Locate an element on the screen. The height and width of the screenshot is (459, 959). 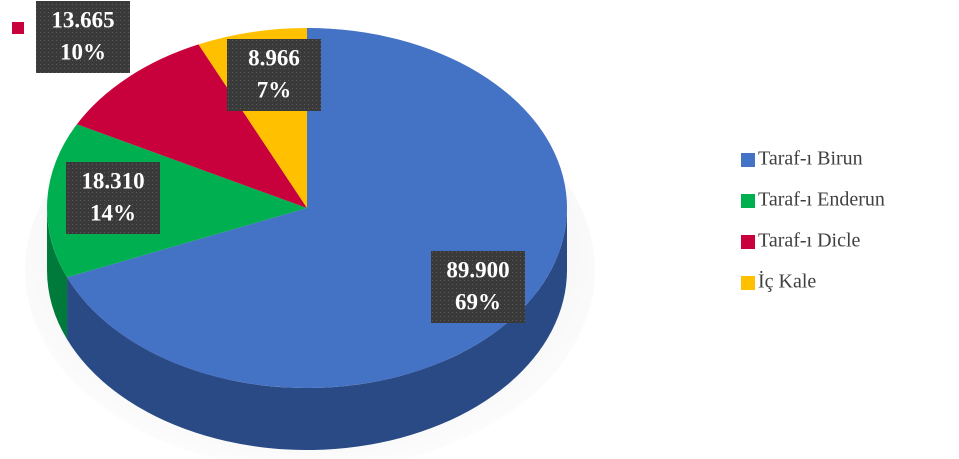
label-key is located at coordinates (18, 28).